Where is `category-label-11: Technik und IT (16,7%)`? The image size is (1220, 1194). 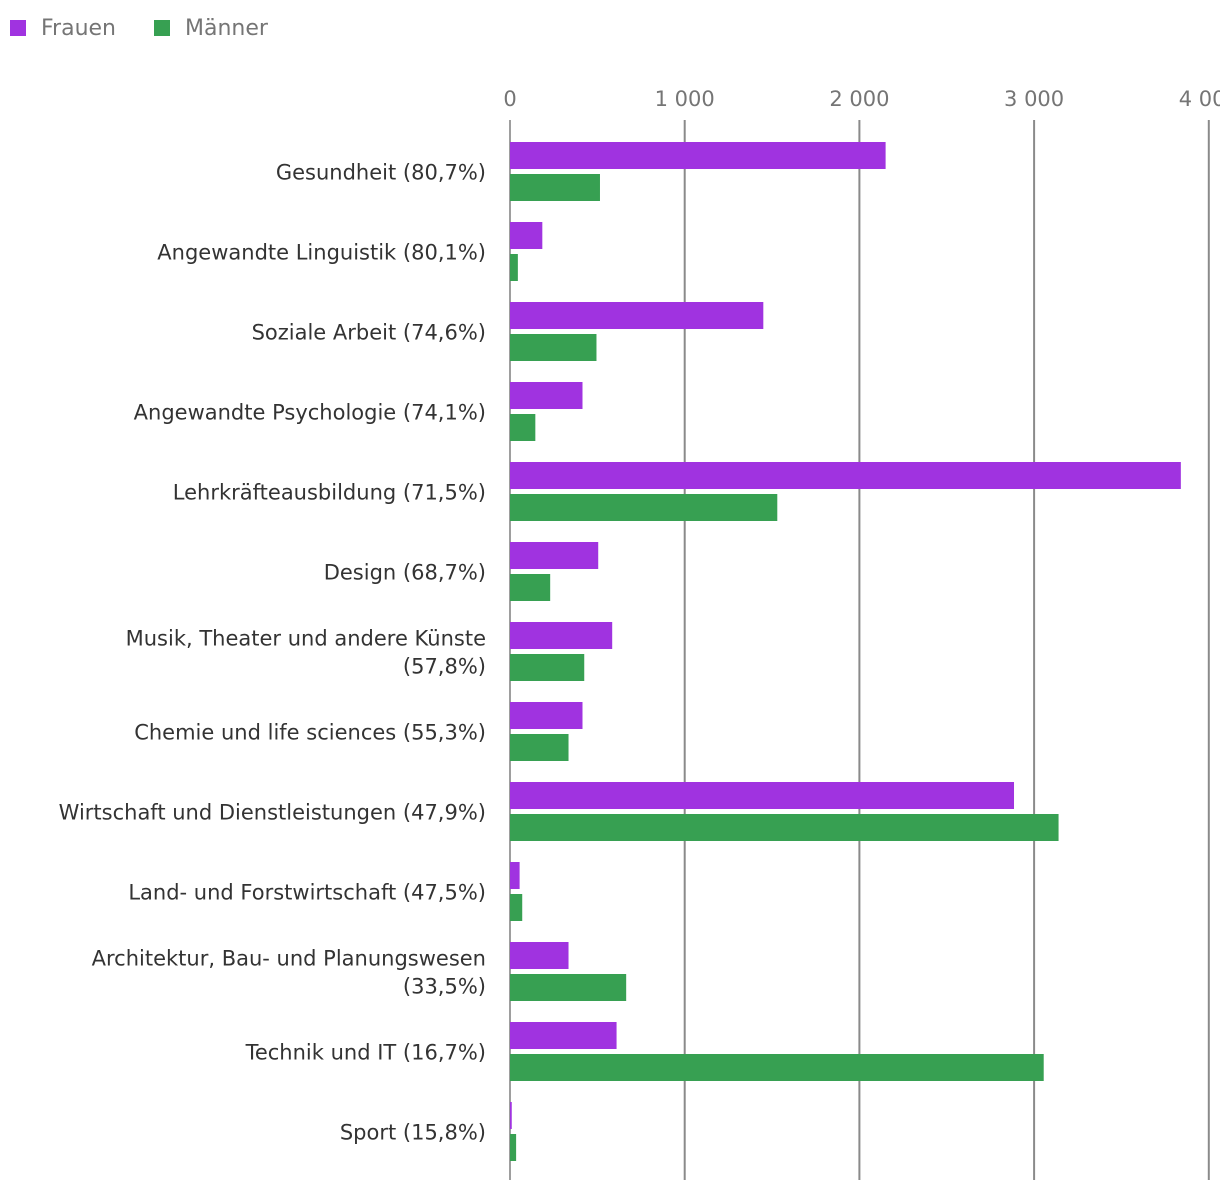
category-label-11: Technik und IT (16,7%) is located at coordinates (365, 1053).